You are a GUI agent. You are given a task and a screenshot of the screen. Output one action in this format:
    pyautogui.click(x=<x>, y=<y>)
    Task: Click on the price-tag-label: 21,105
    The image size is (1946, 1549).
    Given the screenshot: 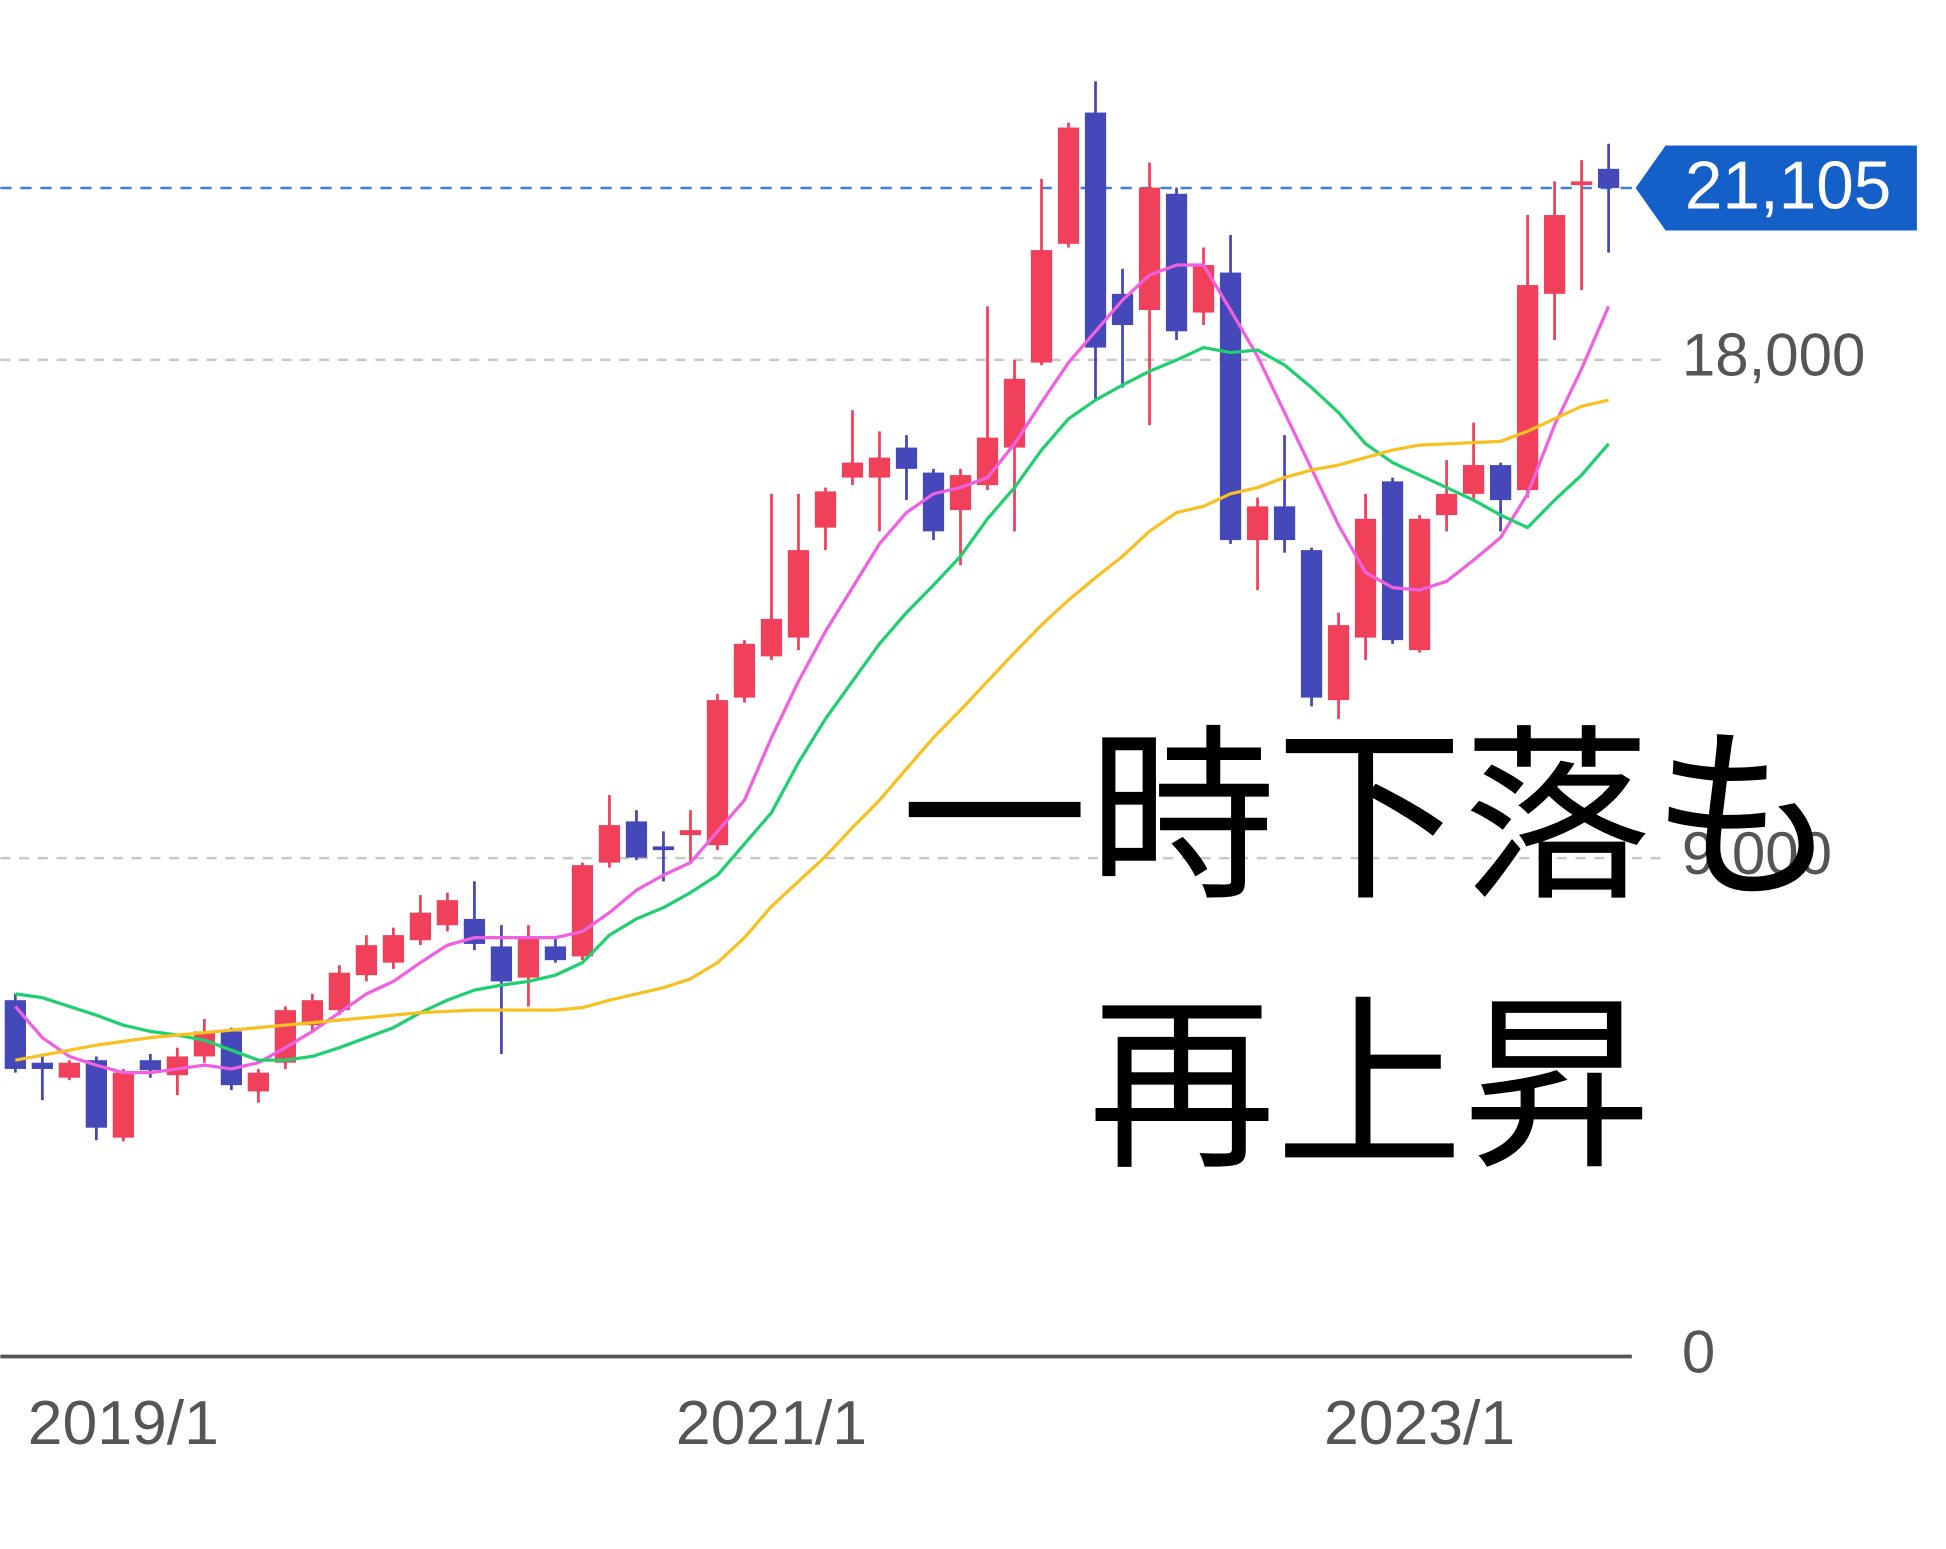 What is the action you would take?
    pyautogui.click(x=1788, y=185)
    